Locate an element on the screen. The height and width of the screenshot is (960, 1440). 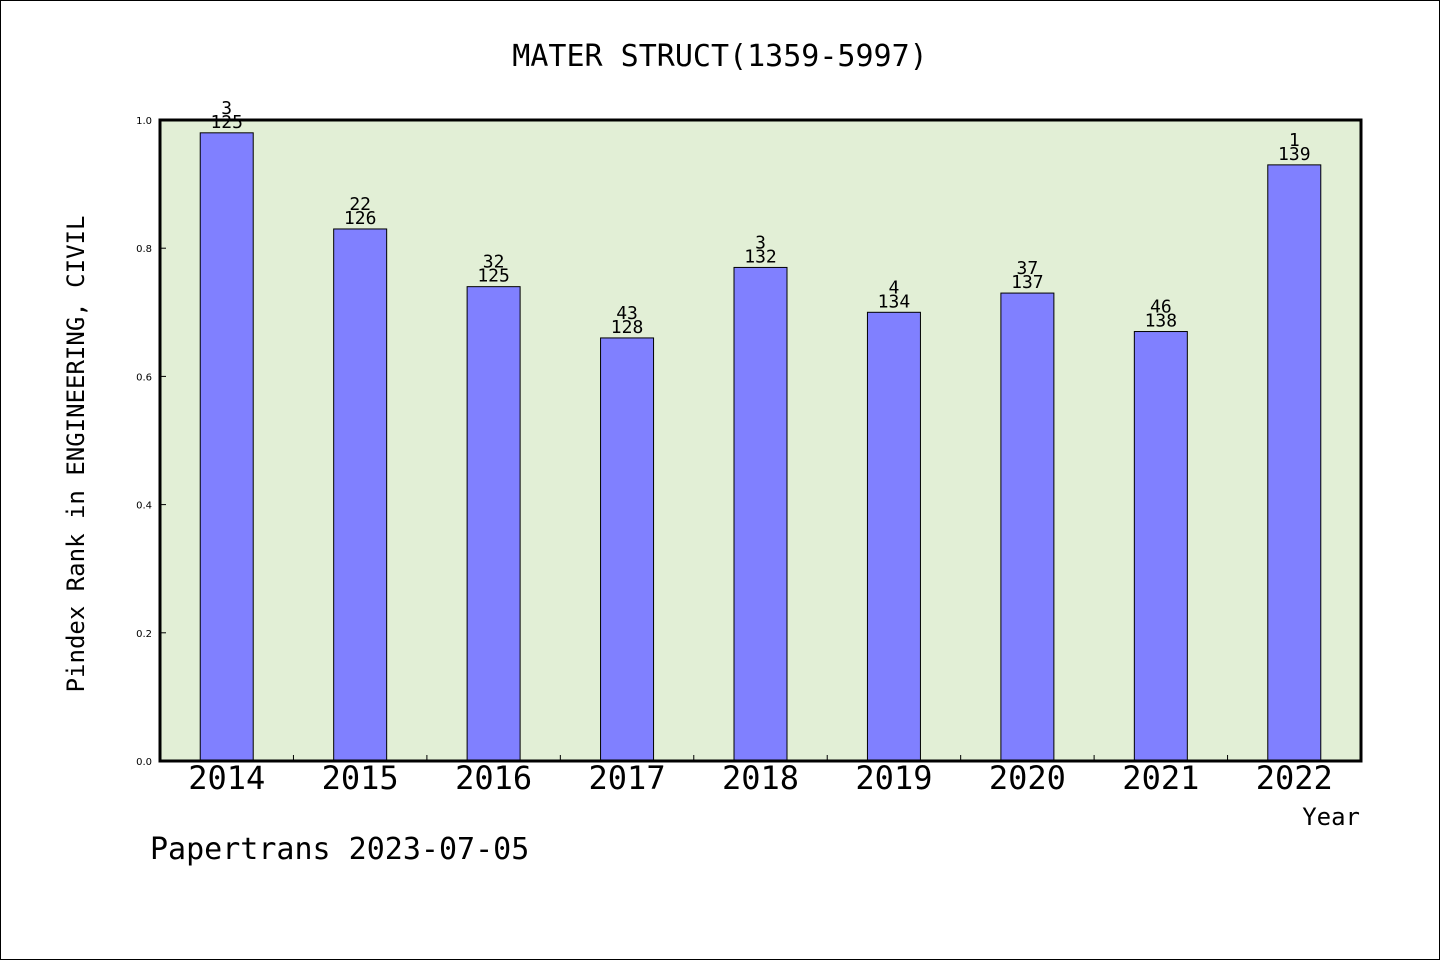
bar-total-label: 134 is located at coordinates (894, 301).